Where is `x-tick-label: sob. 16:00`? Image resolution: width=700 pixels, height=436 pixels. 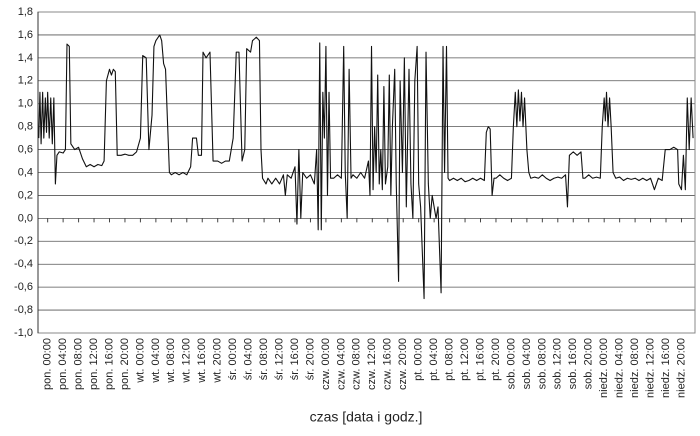 x-tick-label: sob. 16:00 is located at coordinates (573, 363).